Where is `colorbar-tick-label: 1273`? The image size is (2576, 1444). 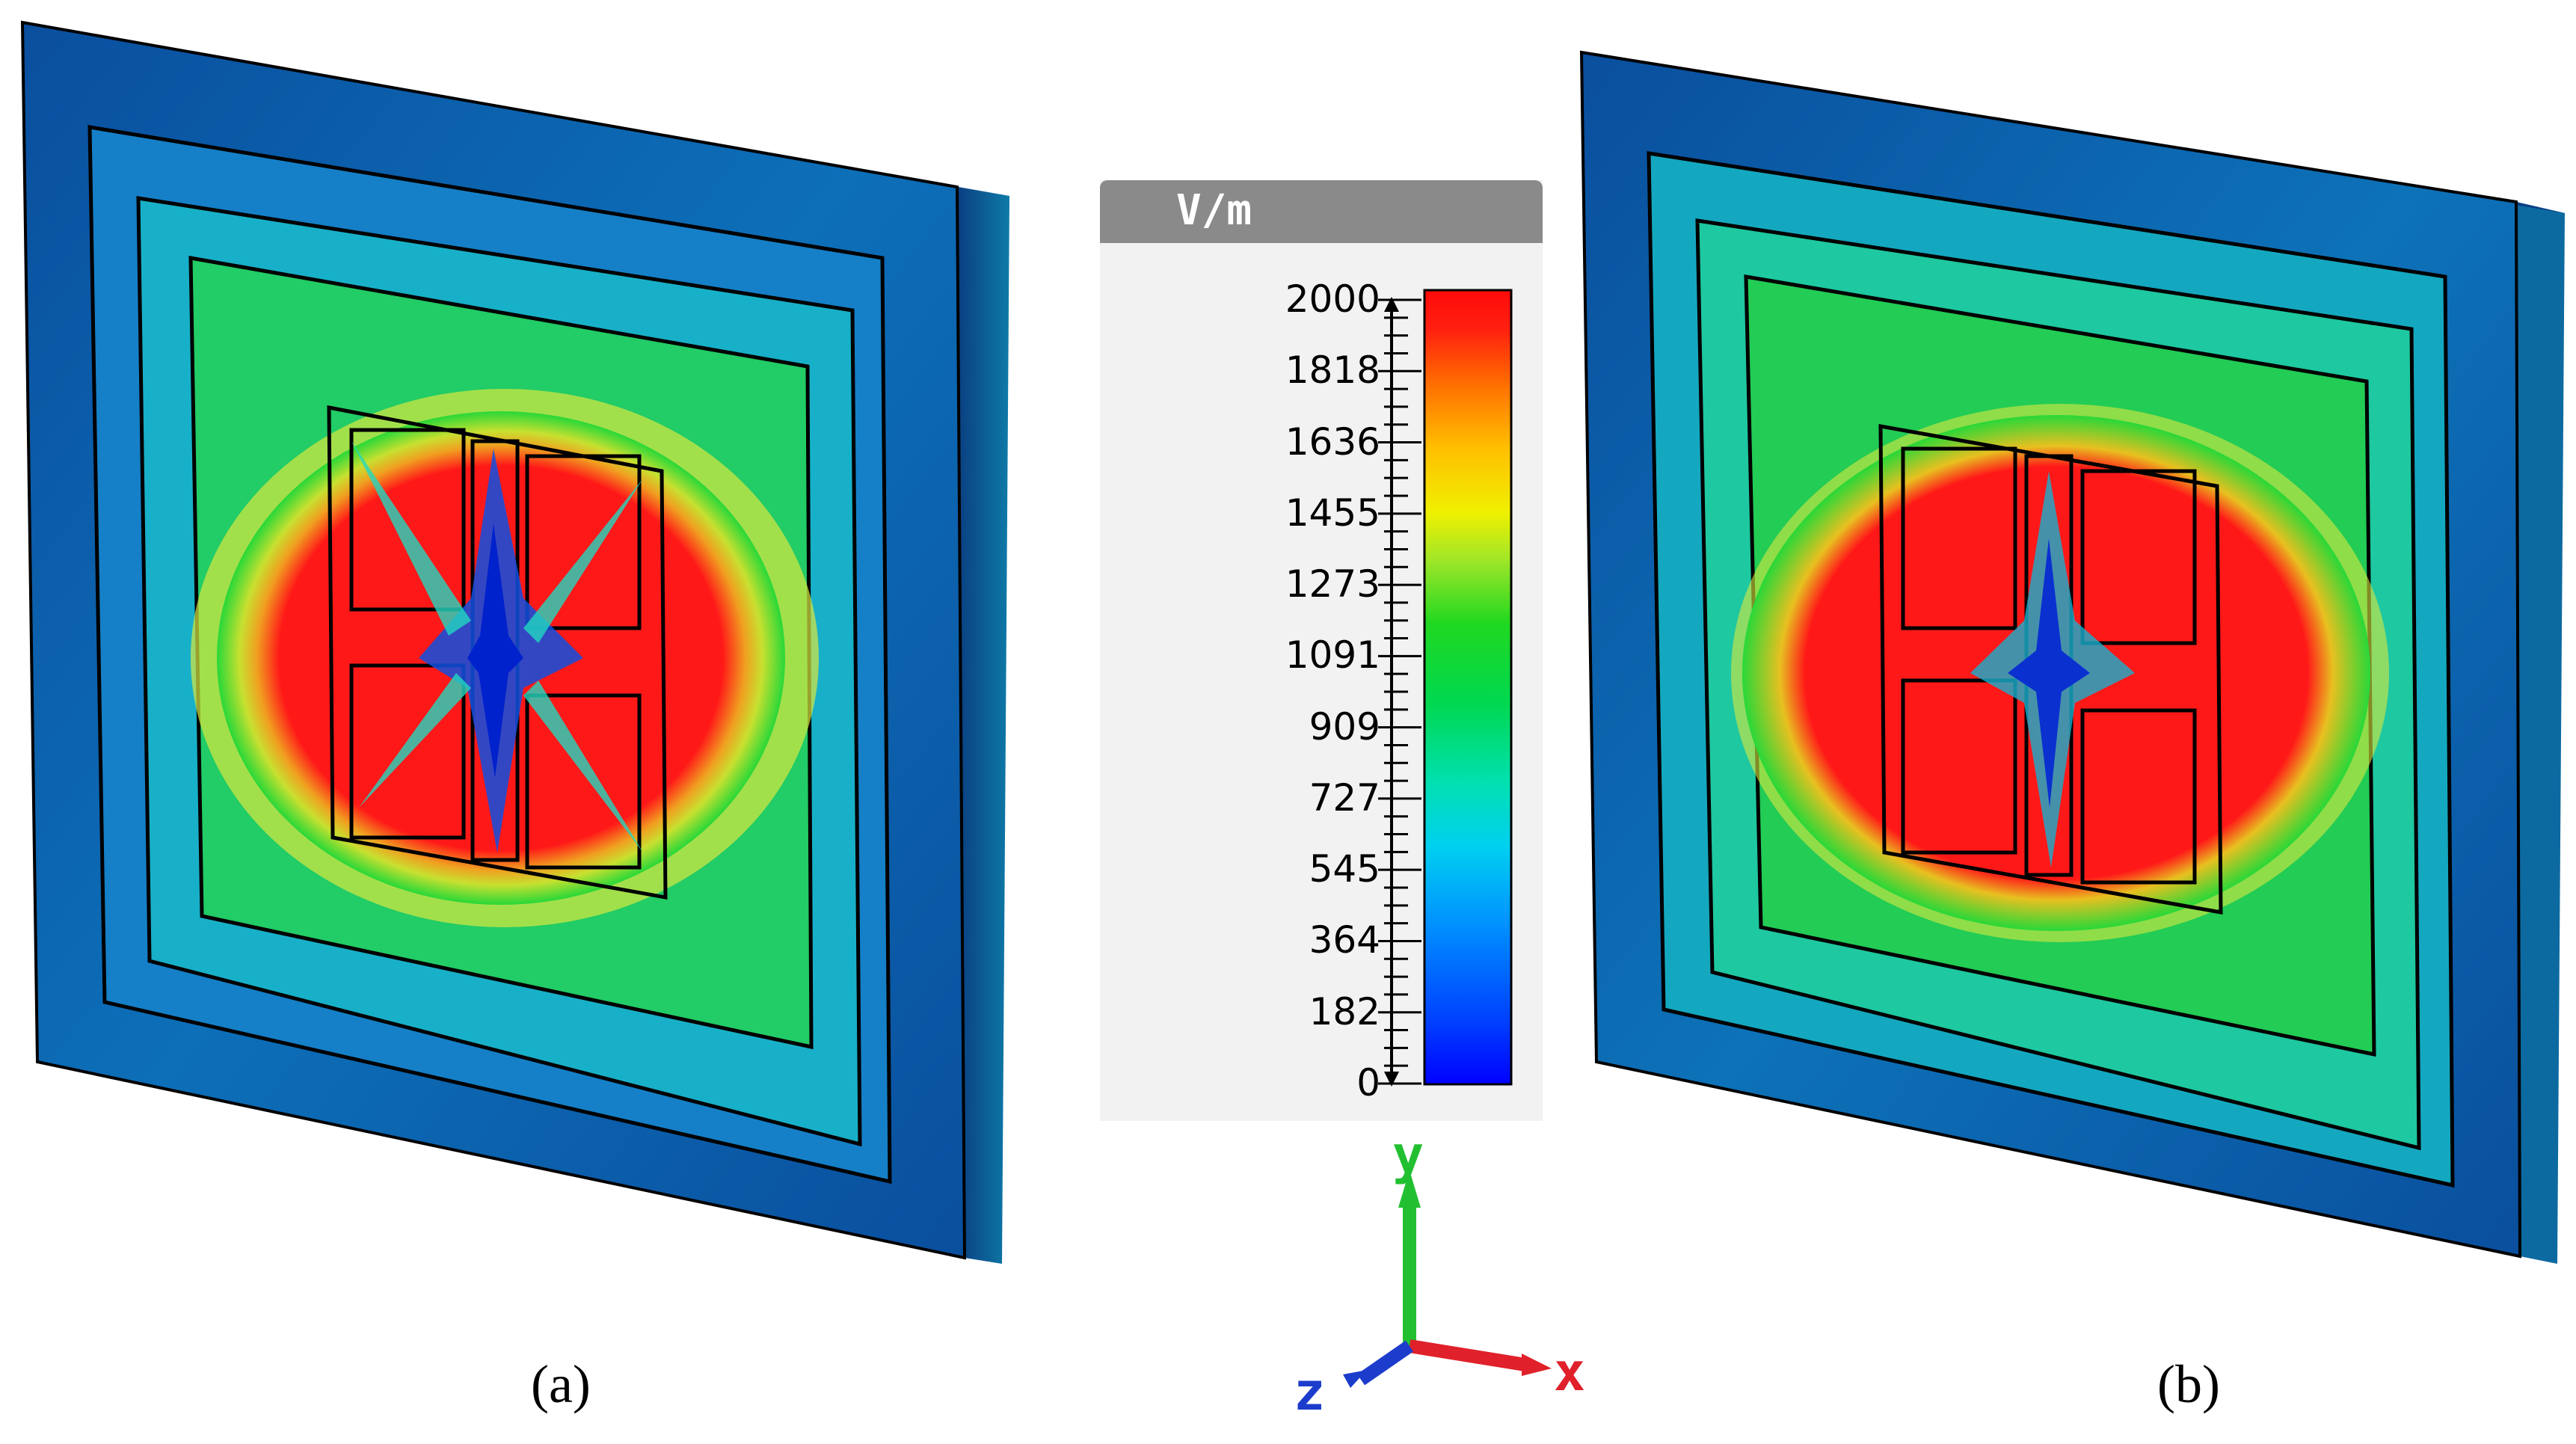 colorbar-tick-label: 1273 is located at coordinates (1332, 584).